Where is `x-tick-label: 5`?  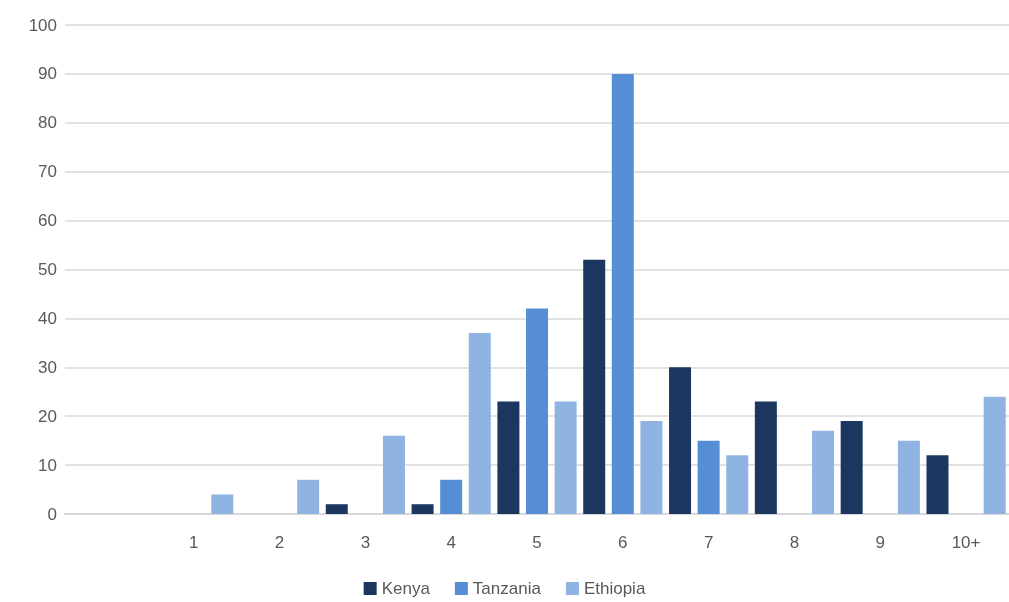
x-tick-label: 5 is located at coordinates (537, 542).